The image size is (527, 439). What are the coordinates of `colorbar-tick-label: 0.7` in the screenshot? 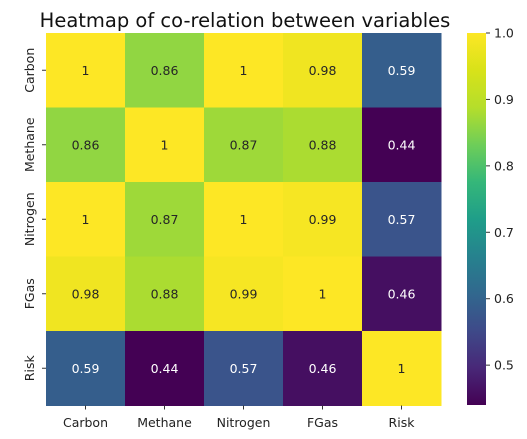 It's located at (504, 232).